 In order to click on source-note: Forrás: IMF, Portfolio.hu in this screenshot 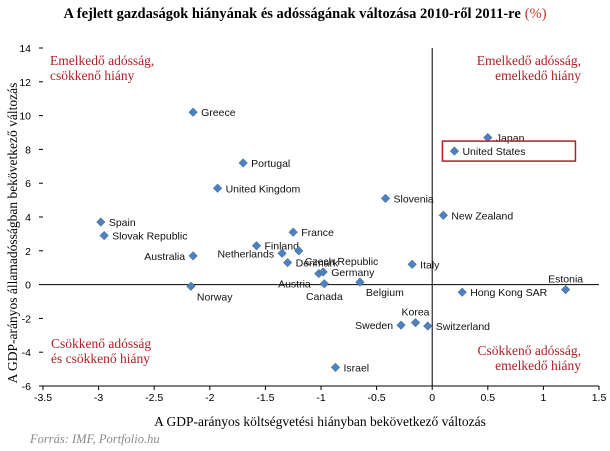, I will do `click(95, 439)`.